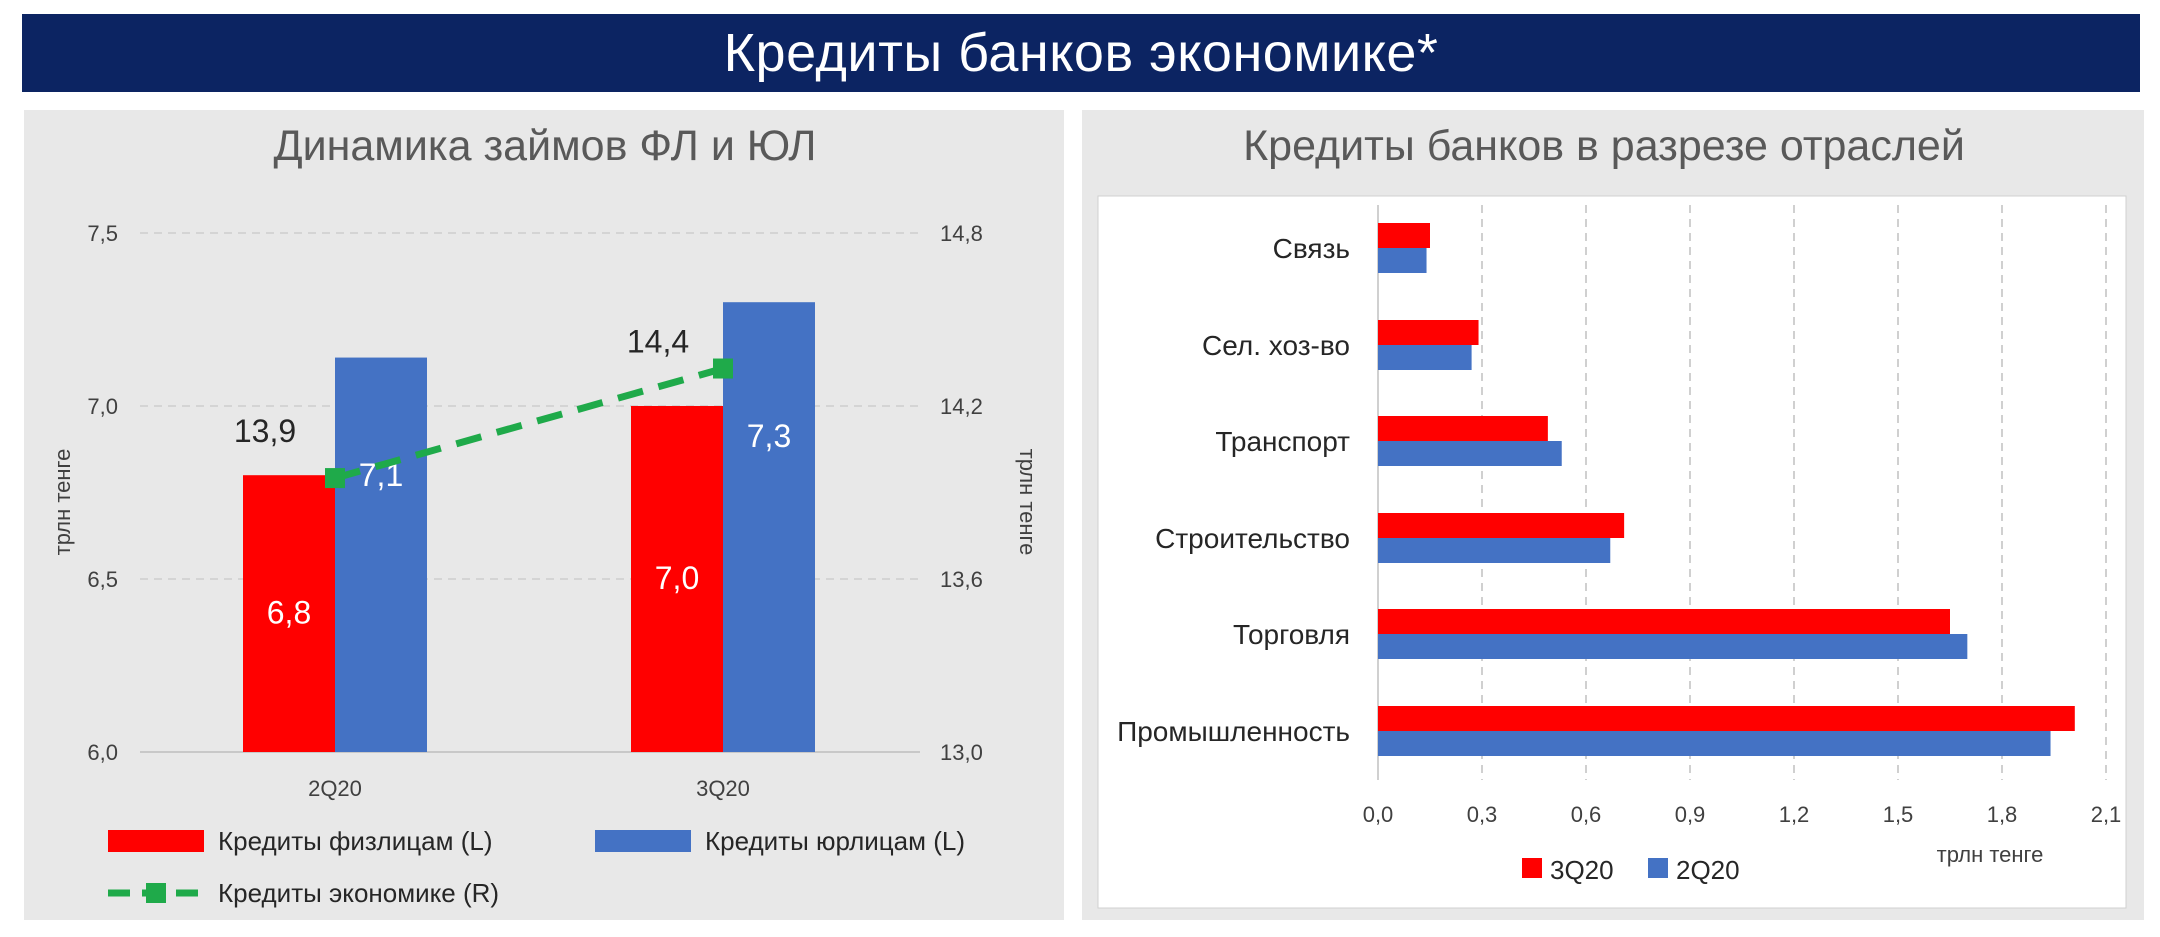 The image size is (2160, 937). What do you see at coordinates (1532, 868) in the screenshot?
I see `legend-swatch-3q20` at bounding box center [1532, 868].